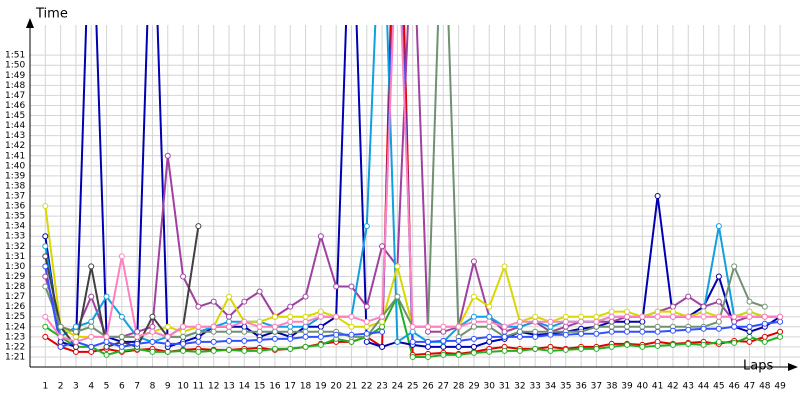 This screenshot has width=800, height=400. What do you see at coordinates (490, 387) in the screenshot?
I see `x-tick-label: 30` at bounding box center [490, 387].